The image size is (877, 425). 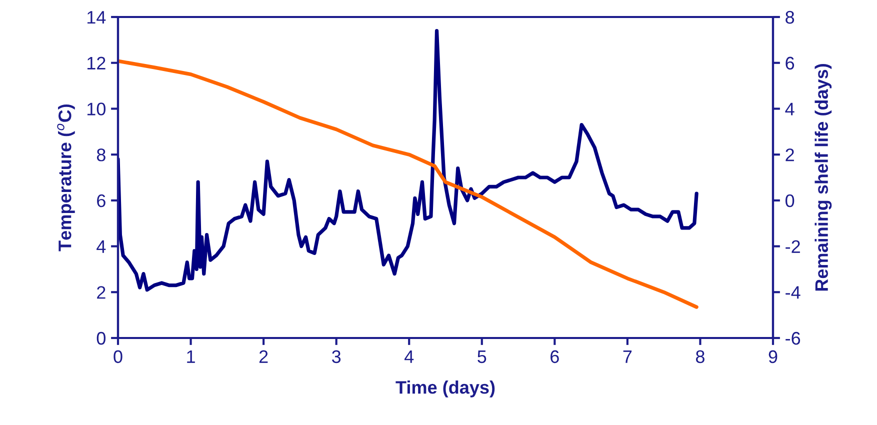 I want to click on x-tick-label: 3, so click(x=336, y=357).